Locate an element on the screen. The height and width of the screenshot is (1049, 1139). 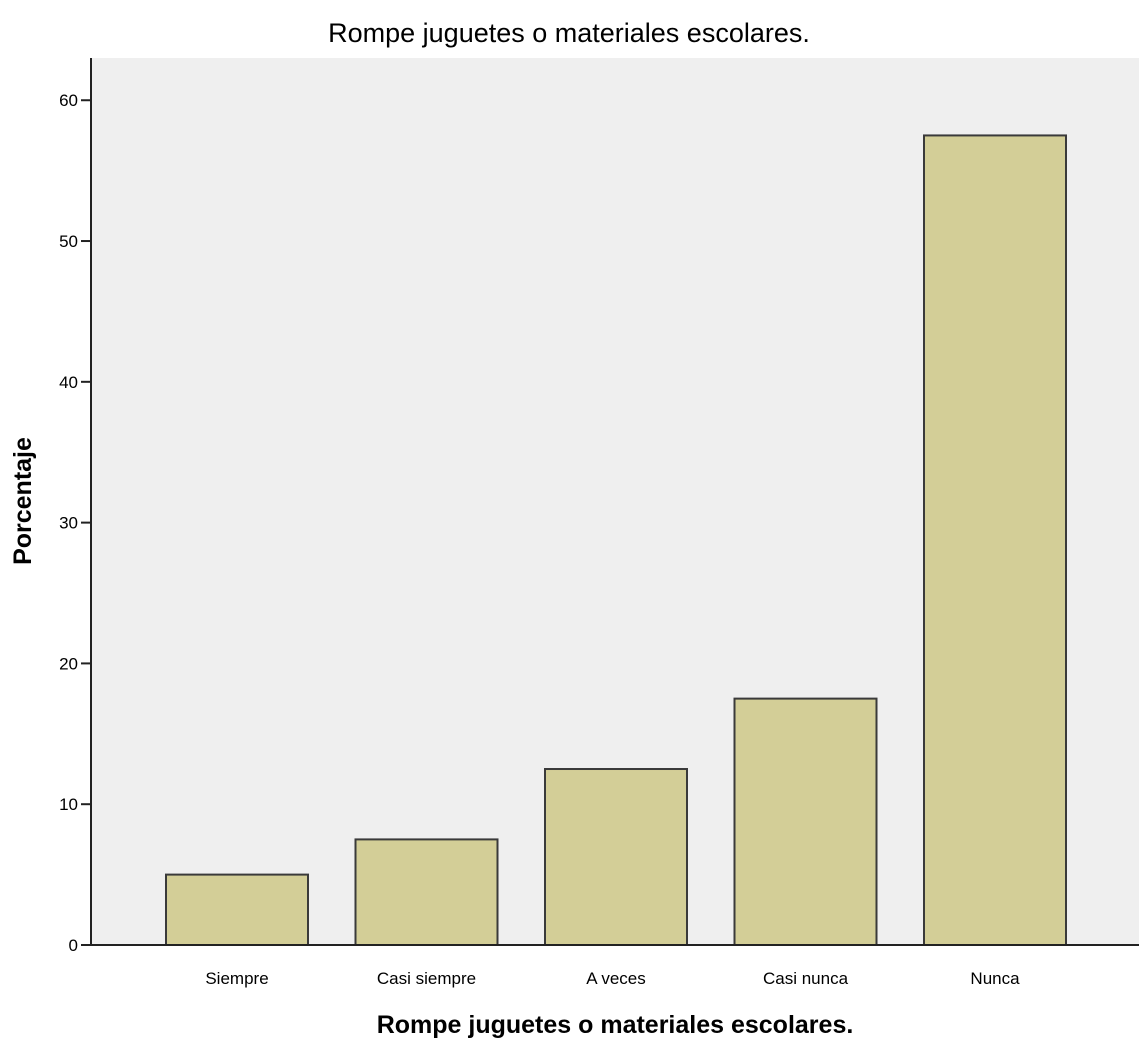
y-axis-title: Porcentaje is located at coordinates (23, 501).